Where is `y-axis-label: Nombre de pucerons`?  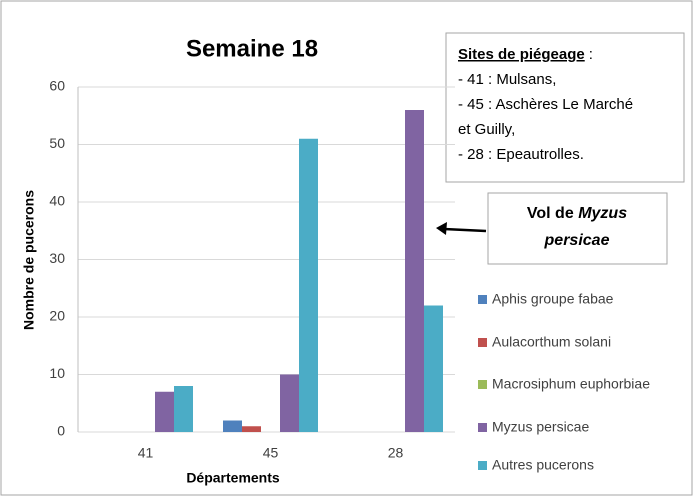
y-axis-label: Nombre de pucerons is located at coordinates (29, 260).